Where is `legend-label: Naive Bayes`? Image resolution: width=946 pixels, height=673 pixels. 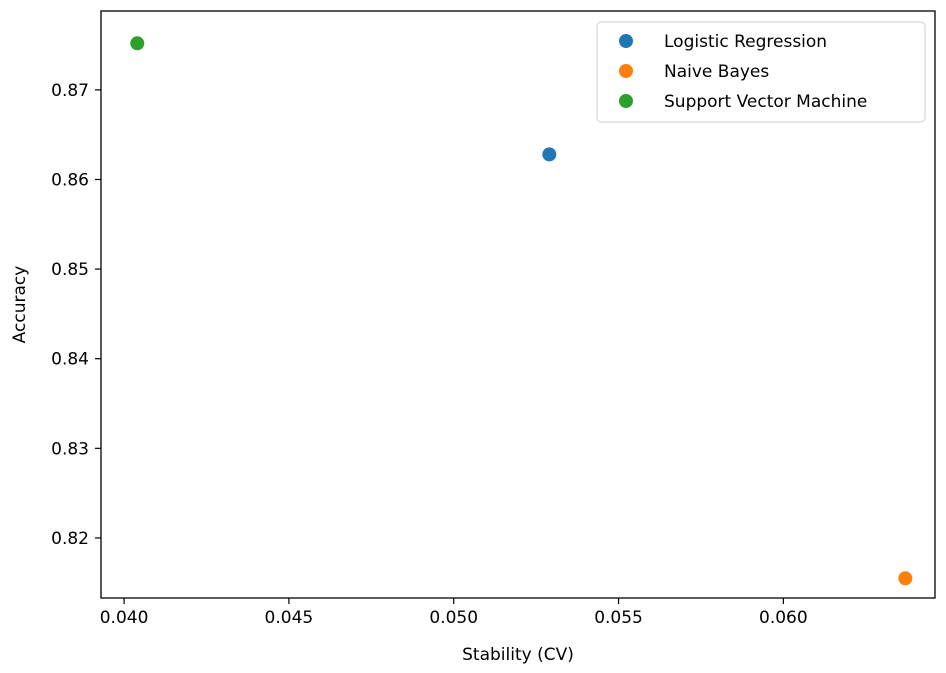
legend-label: Naive Bayes is located at coordinates (716, 72).